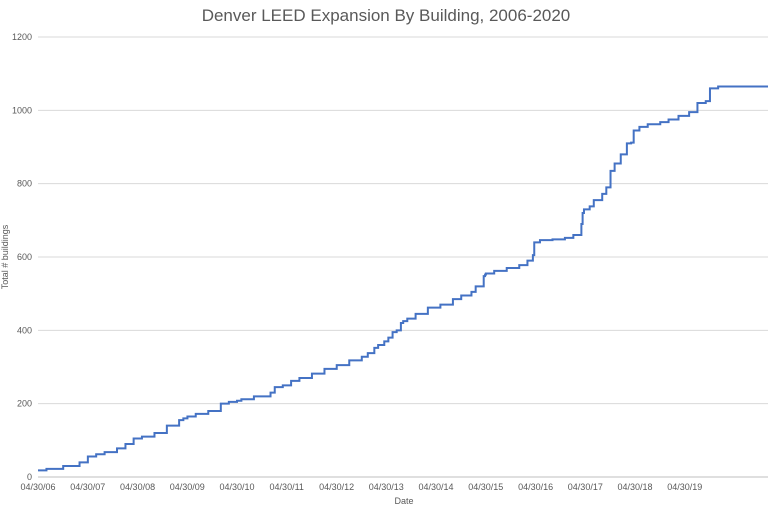  I want to click on y-tick-label-600: 600, so click(24, 257).